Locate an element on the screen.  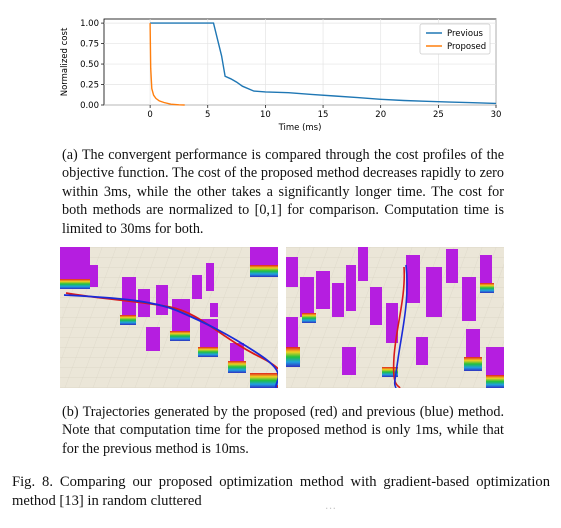
x-axis-label: Time (ms) is located at coordinates (300, 128).